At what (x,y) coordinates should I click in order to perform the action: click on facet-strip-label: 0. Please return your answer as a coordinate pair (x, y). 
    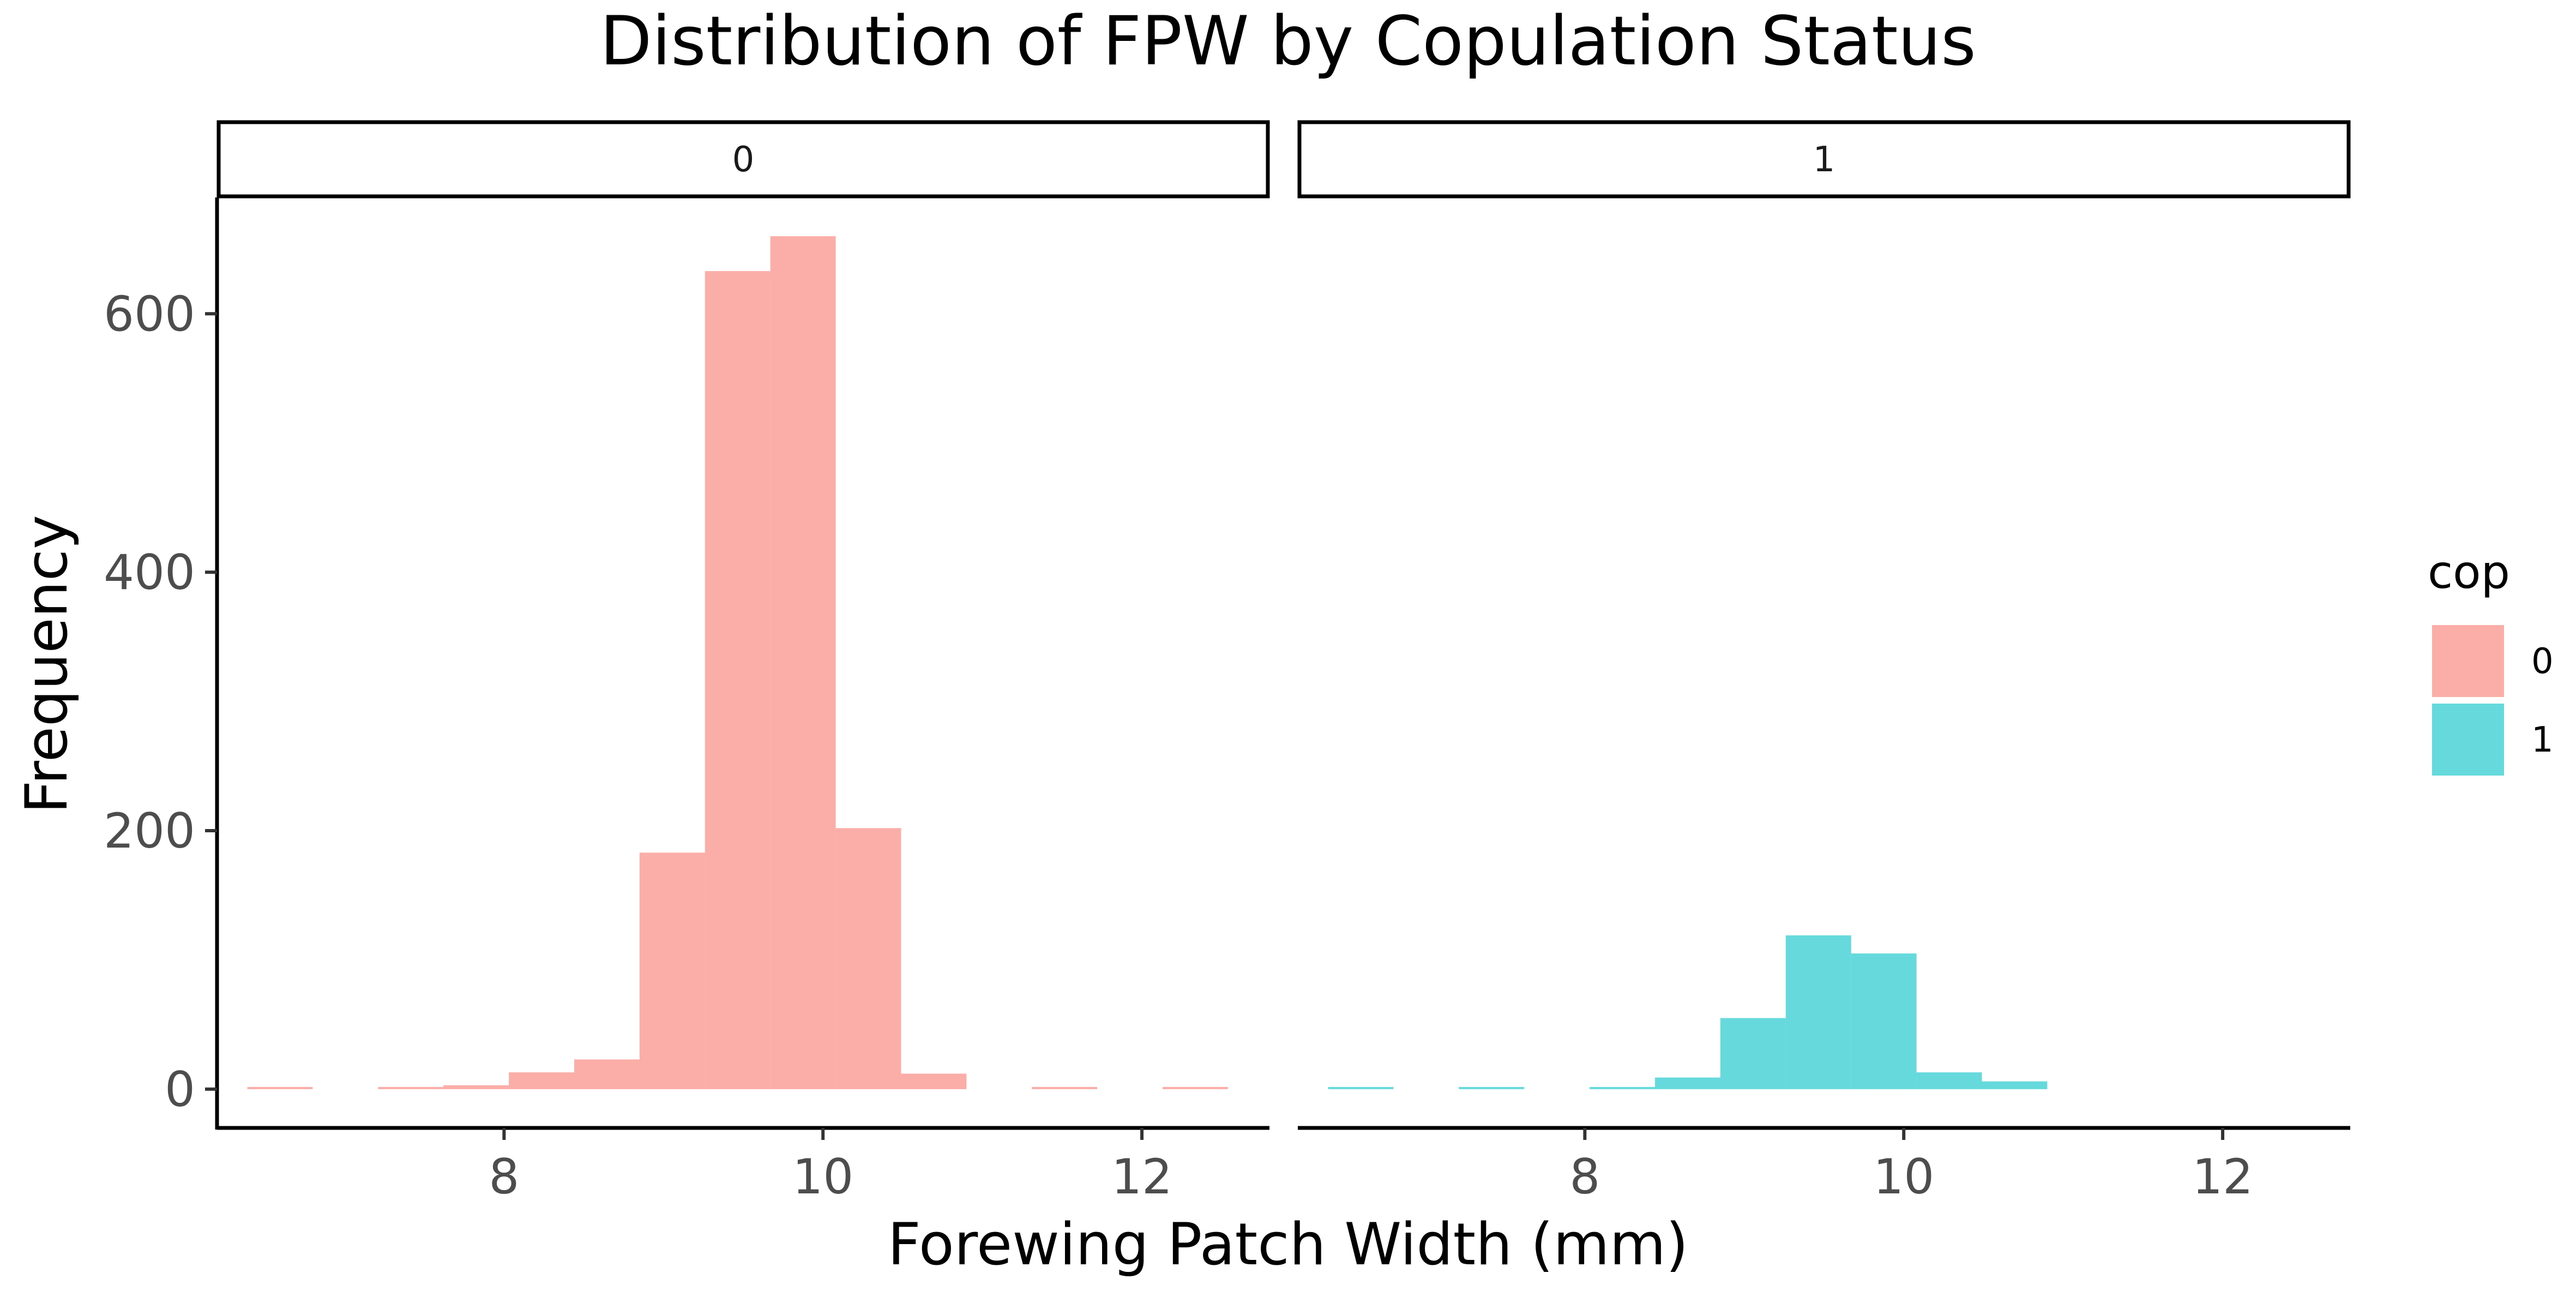
    Looking at the image, I should click on (743, 160).